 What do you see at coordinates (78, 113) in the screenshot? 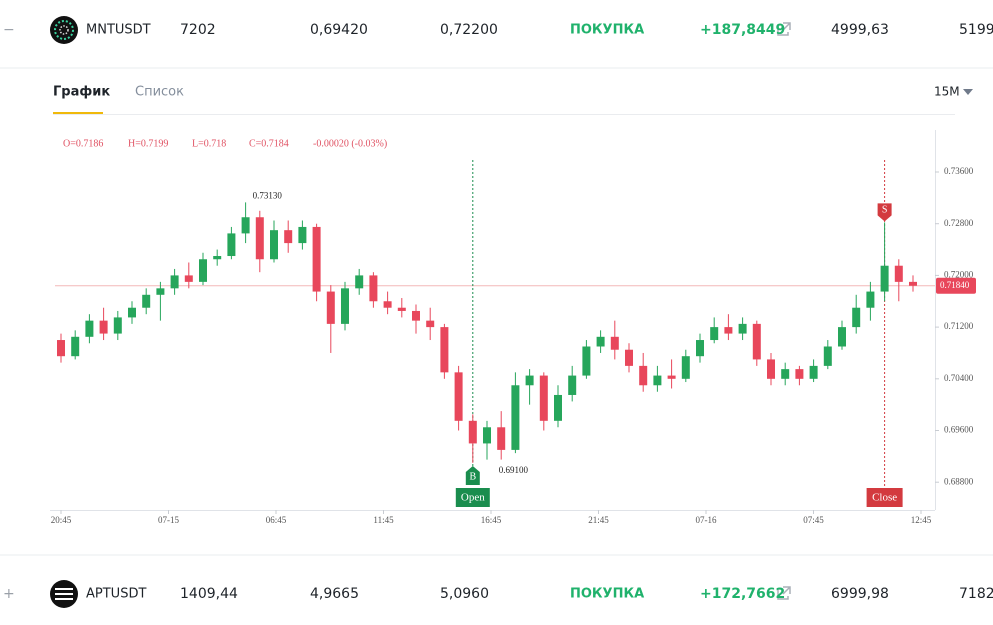
I see `tab-underline` at bounding box center [78, 113].